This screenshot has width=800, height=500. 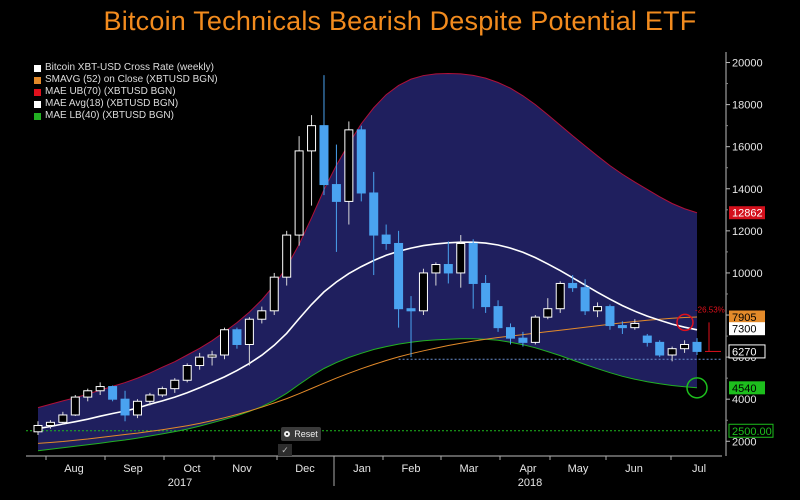 I want to click on x-tick-label: Jan, so click(x=362, y=469).